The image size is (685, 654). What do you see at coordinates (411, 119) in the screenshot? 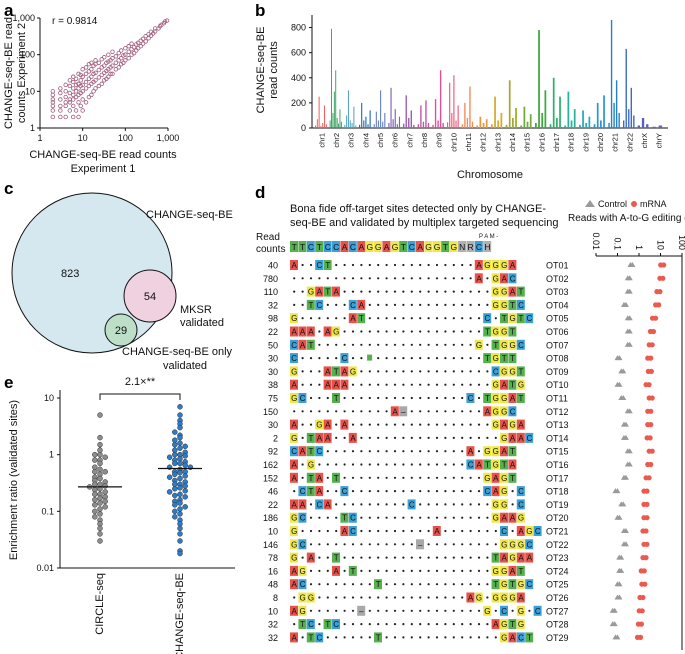
I see `bar-chr7` at bounding box center [411, 119].